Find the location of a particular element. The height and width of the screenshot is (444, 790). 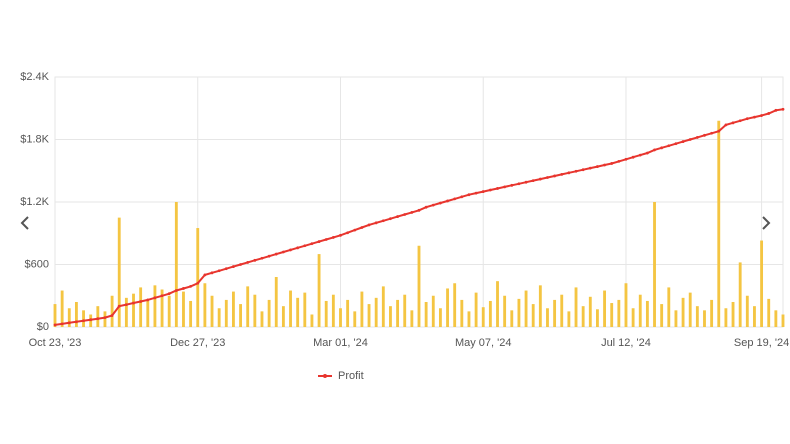

x-tick-label: Oct 23, '23 is located at coordinates (55, 343).